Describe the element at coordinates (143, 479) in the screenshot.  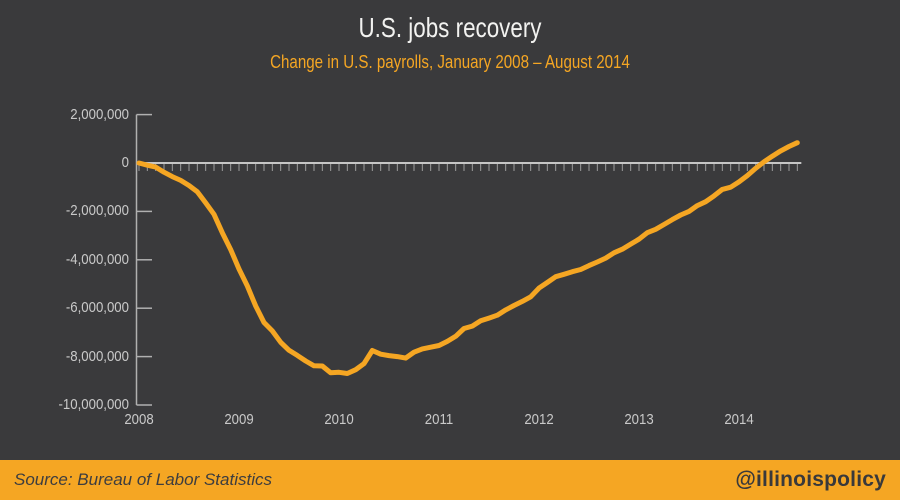
I see `source-attribution: Source: Bureau of Labor Statistics` at that location.